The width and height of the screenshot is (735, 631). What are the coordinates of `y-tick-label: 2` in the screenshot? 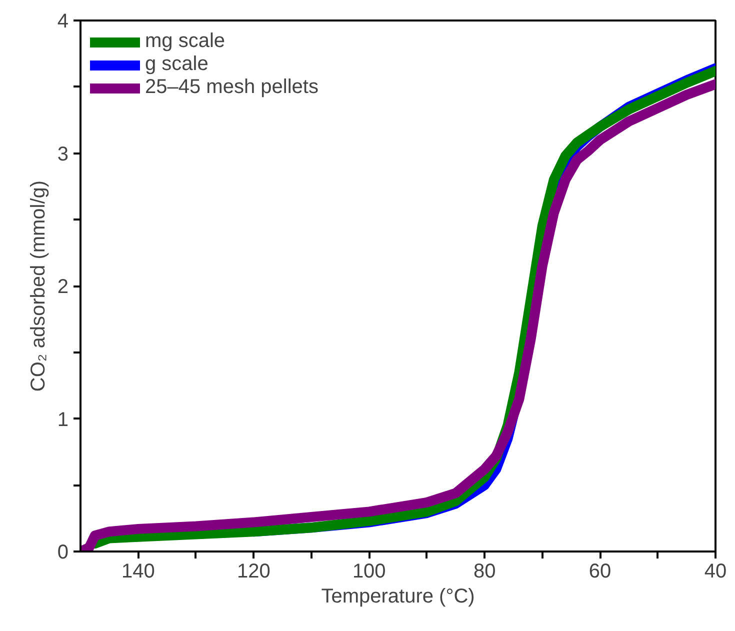 It's located at (62, 287).